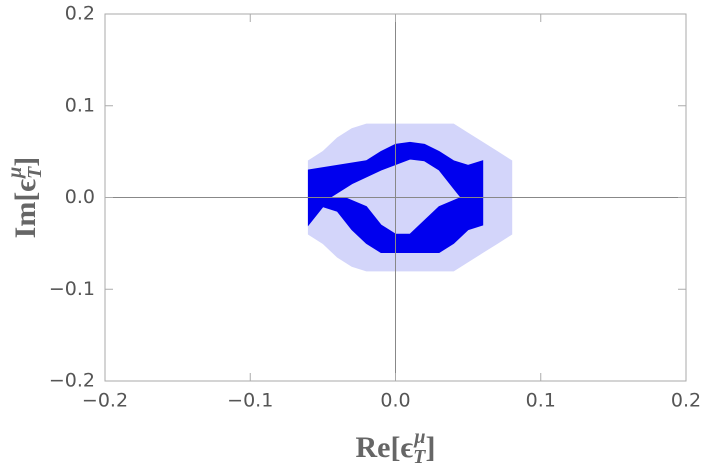 This screenshot has height=472, width=720. Describe the element at coordinates (25, 162) in the screenshot. I see `y-axis-label-tail: ]` at that location.